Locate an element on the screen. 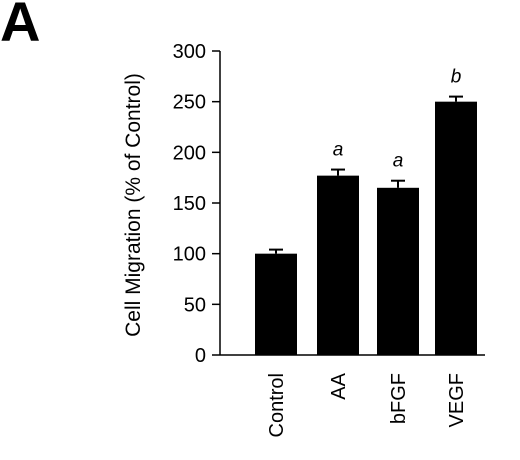 The height and width of the screenshot is (460, 520). y-tick-label: 300 is located at coordinates (189, 52).